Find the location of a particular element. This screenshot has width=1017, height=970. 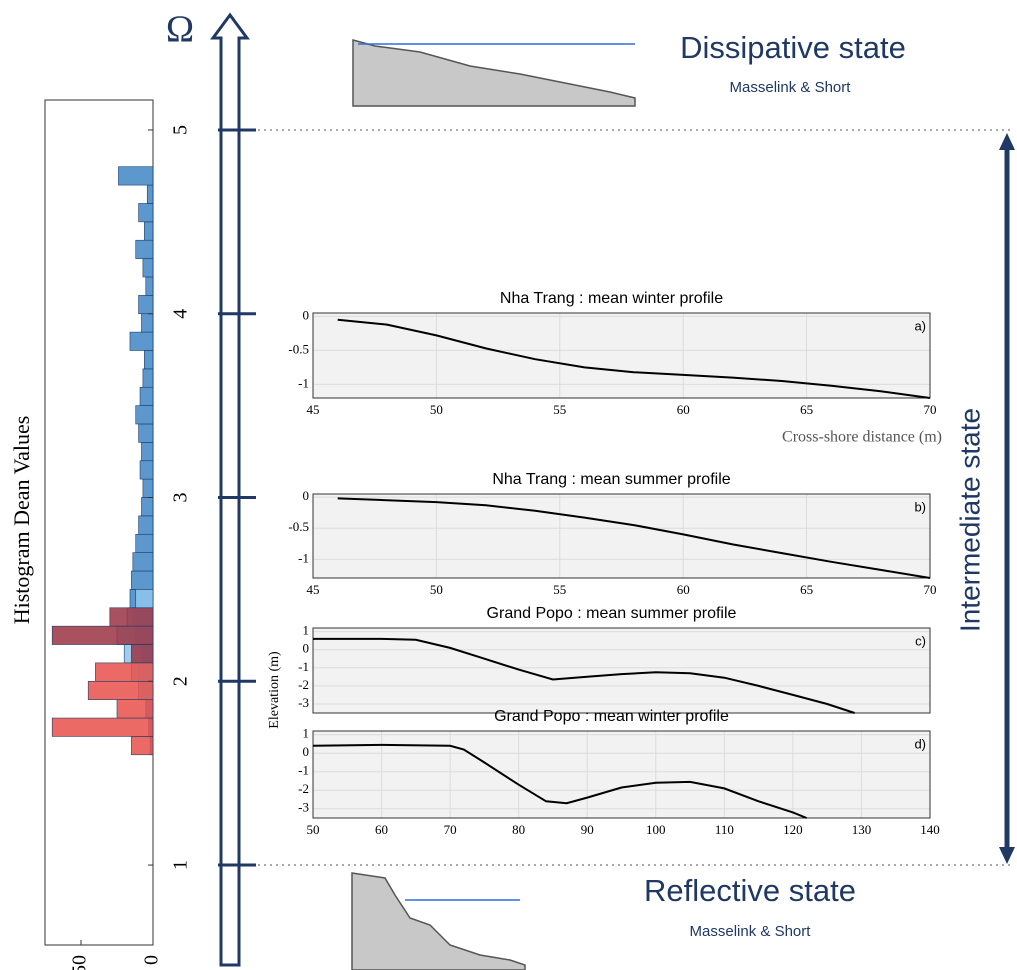

histogram-frame is located at coordinates (99, 522).